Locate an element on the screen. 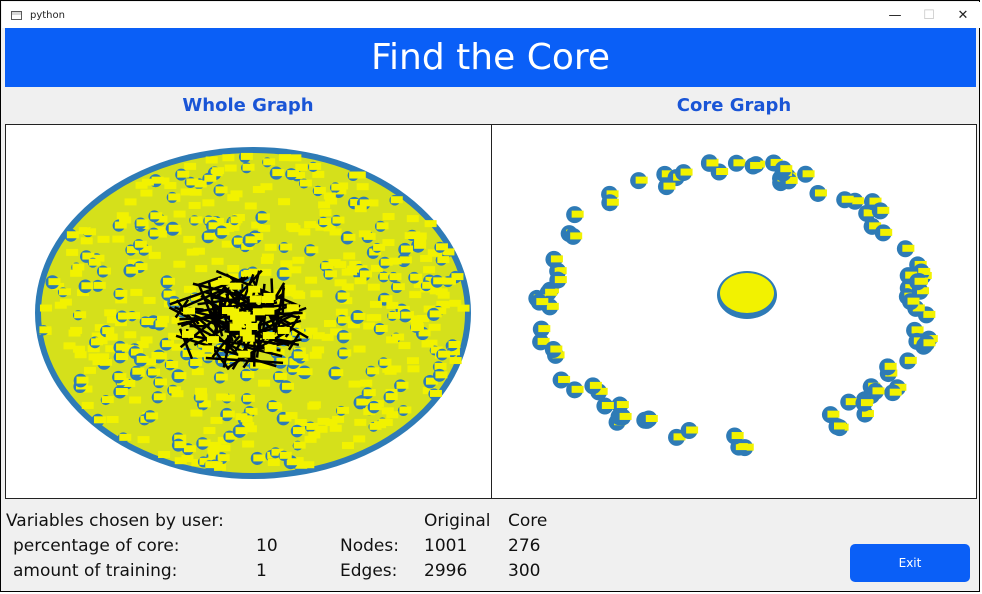 This screenshot has height=594, width=982. close-button: ✕ is located at coordinates (963, 15).